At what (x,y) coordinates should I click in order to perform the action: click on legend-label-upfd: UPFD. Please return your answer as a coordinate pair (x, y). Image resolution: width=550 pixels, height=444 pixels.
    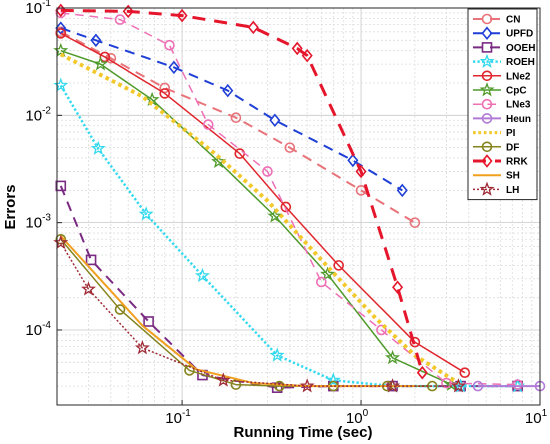
    Looking at the image, I should click on (519, 34).